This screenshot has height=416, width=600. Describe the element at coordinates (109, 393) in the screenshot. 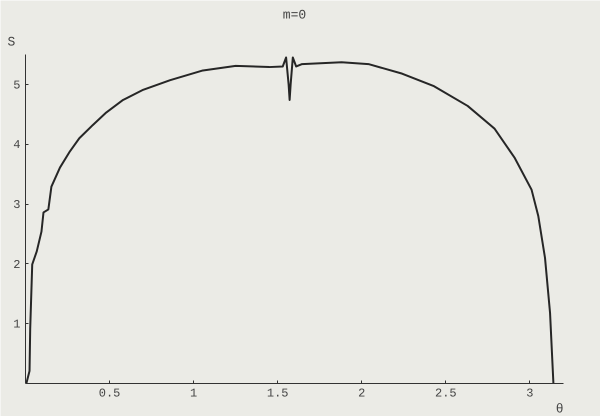

I see `x-tick-label: 0.5` at that location.